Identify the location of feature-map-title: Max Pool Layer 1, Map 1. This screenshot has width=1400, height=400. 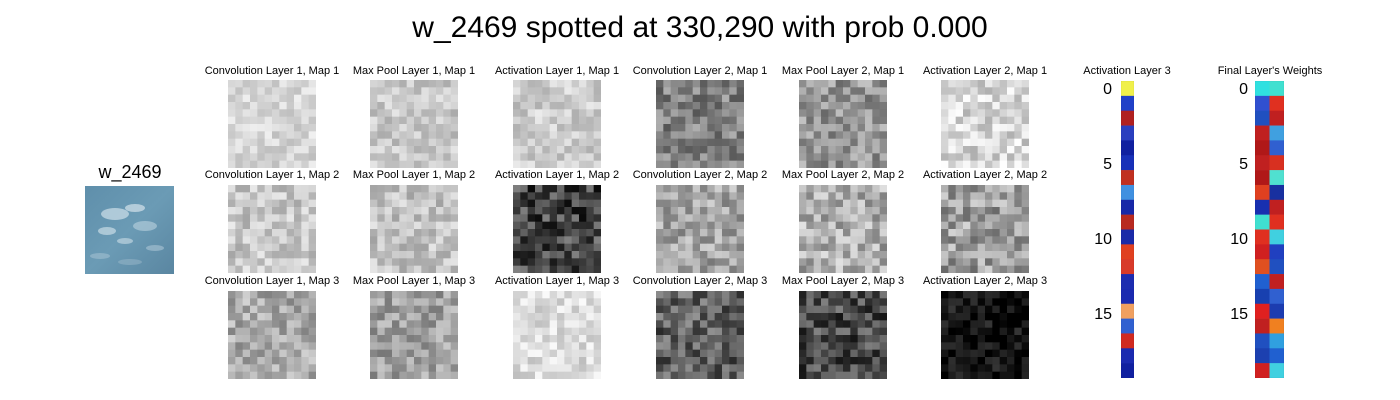
(414, 71).